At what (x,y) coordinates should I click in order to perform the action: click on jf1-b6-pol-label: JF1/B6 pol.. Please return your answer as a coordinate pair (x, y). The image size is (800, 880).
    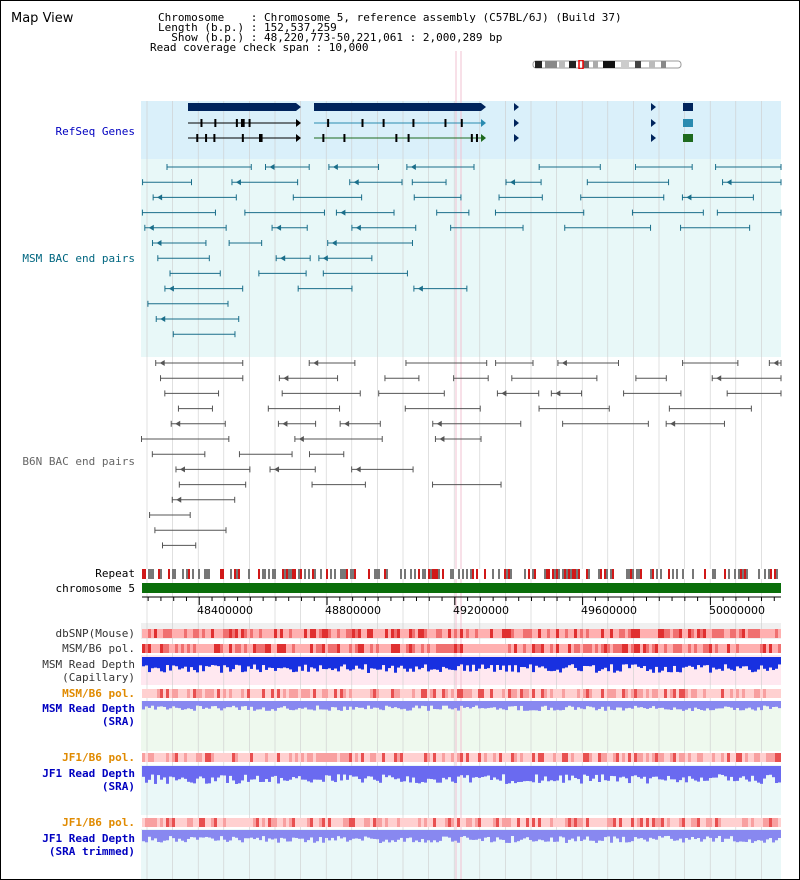
    Looking at the image, I should click on (98, 757).